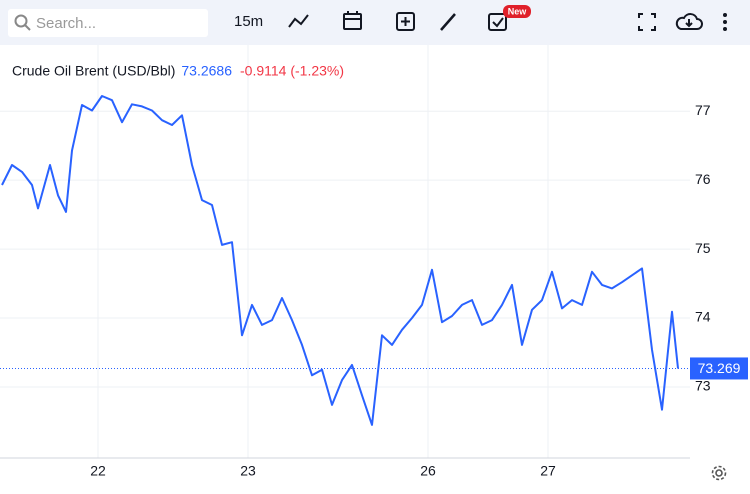 The width and height of the screenshot is (750, 494). Describe the element at coordinates (703, 179) in the screenshot. I see `y-tick-label: 76` at that location.